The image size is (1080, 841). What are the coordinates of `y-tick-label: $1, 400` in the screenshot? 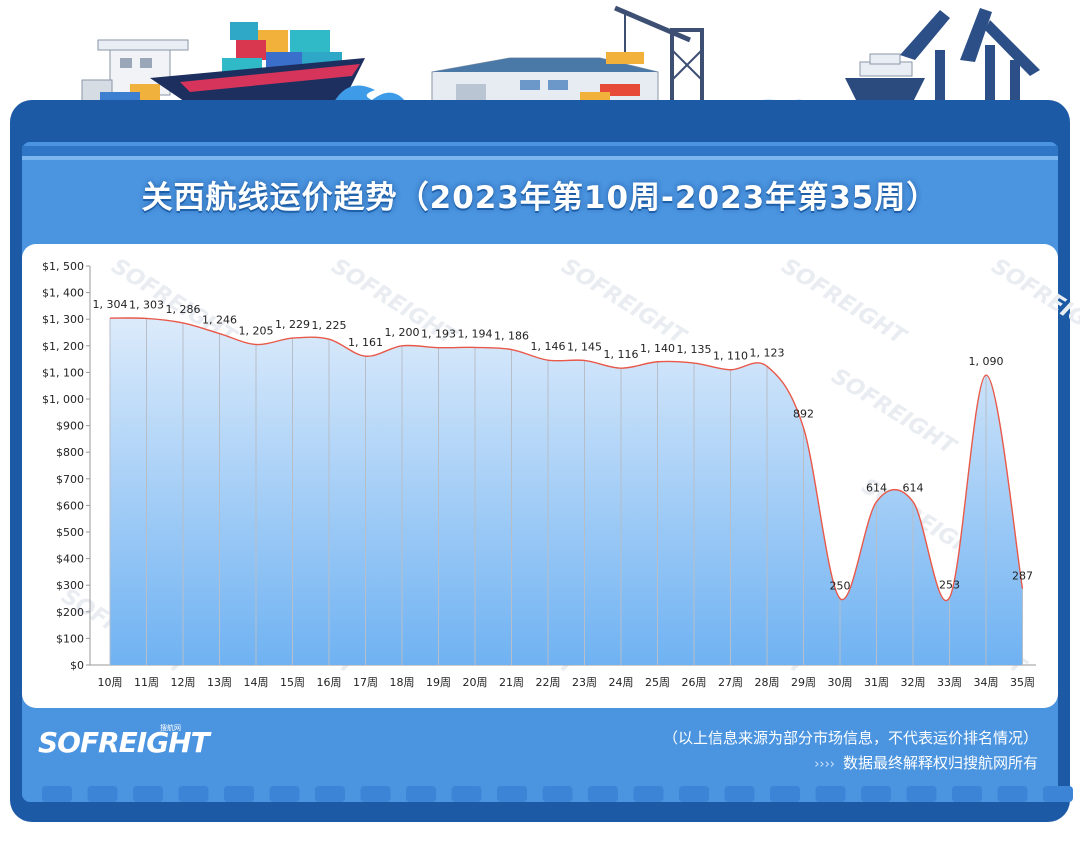 It's located at (63, 293).